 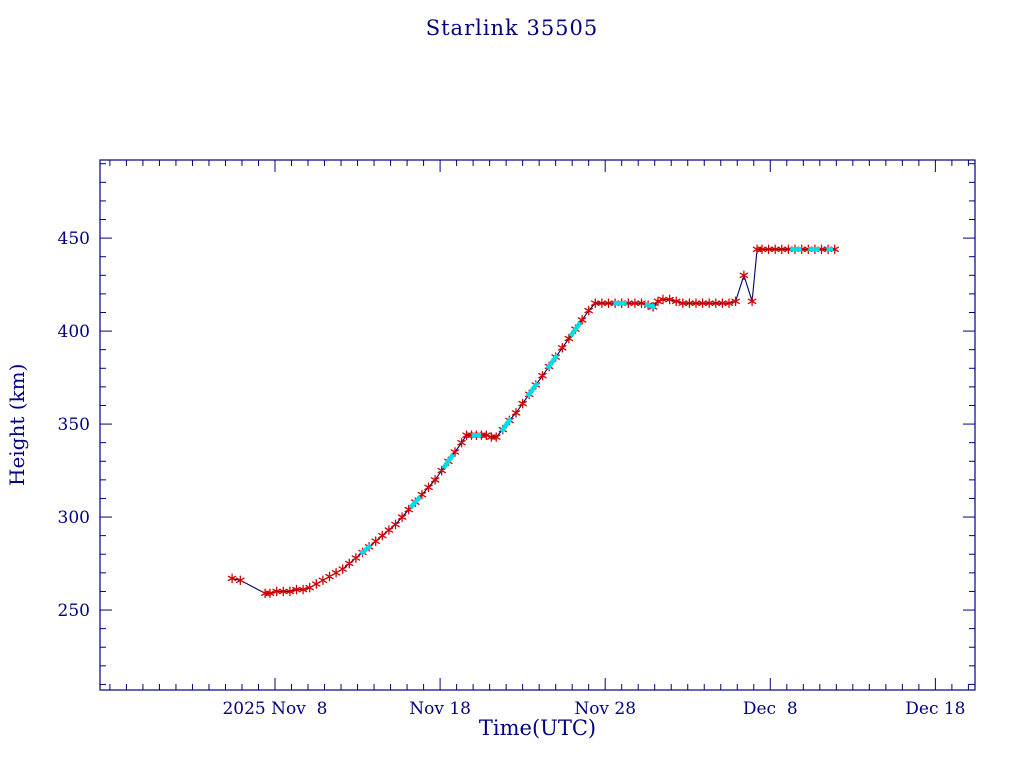 What do you see at coordinates (605, 709) in the screenshot?
I see `x-tick-label: Nov 28` at bounding box center [605, 709].